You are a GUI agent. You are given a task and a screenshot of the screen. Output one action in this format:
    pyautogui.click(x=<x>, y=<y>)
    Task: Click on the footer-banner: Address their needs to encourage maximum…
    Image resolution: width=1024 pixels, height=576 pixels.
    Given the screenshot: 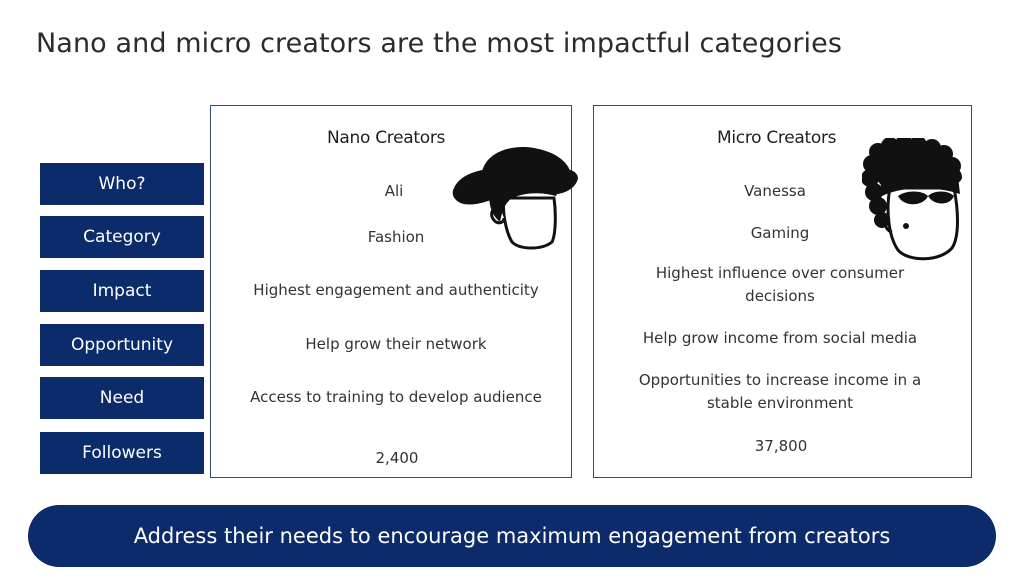 What is the action you would take?
    pyautogui.click(x=512, y=536)
    